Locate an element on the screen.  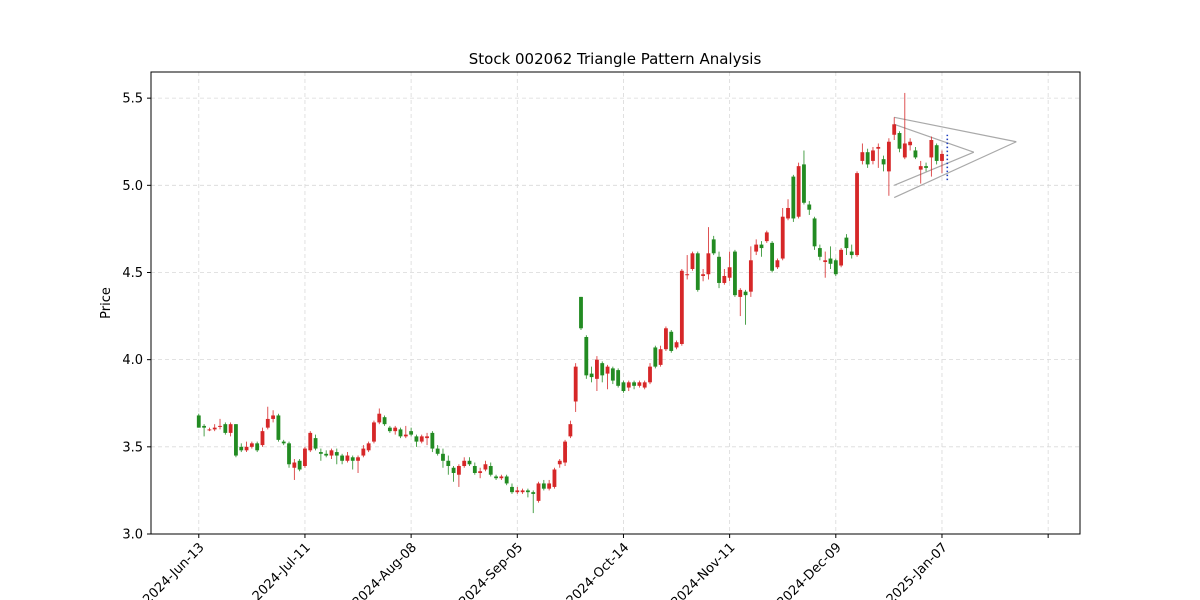
y-tick-label: 5.0 is located at coordinates (132, 186).